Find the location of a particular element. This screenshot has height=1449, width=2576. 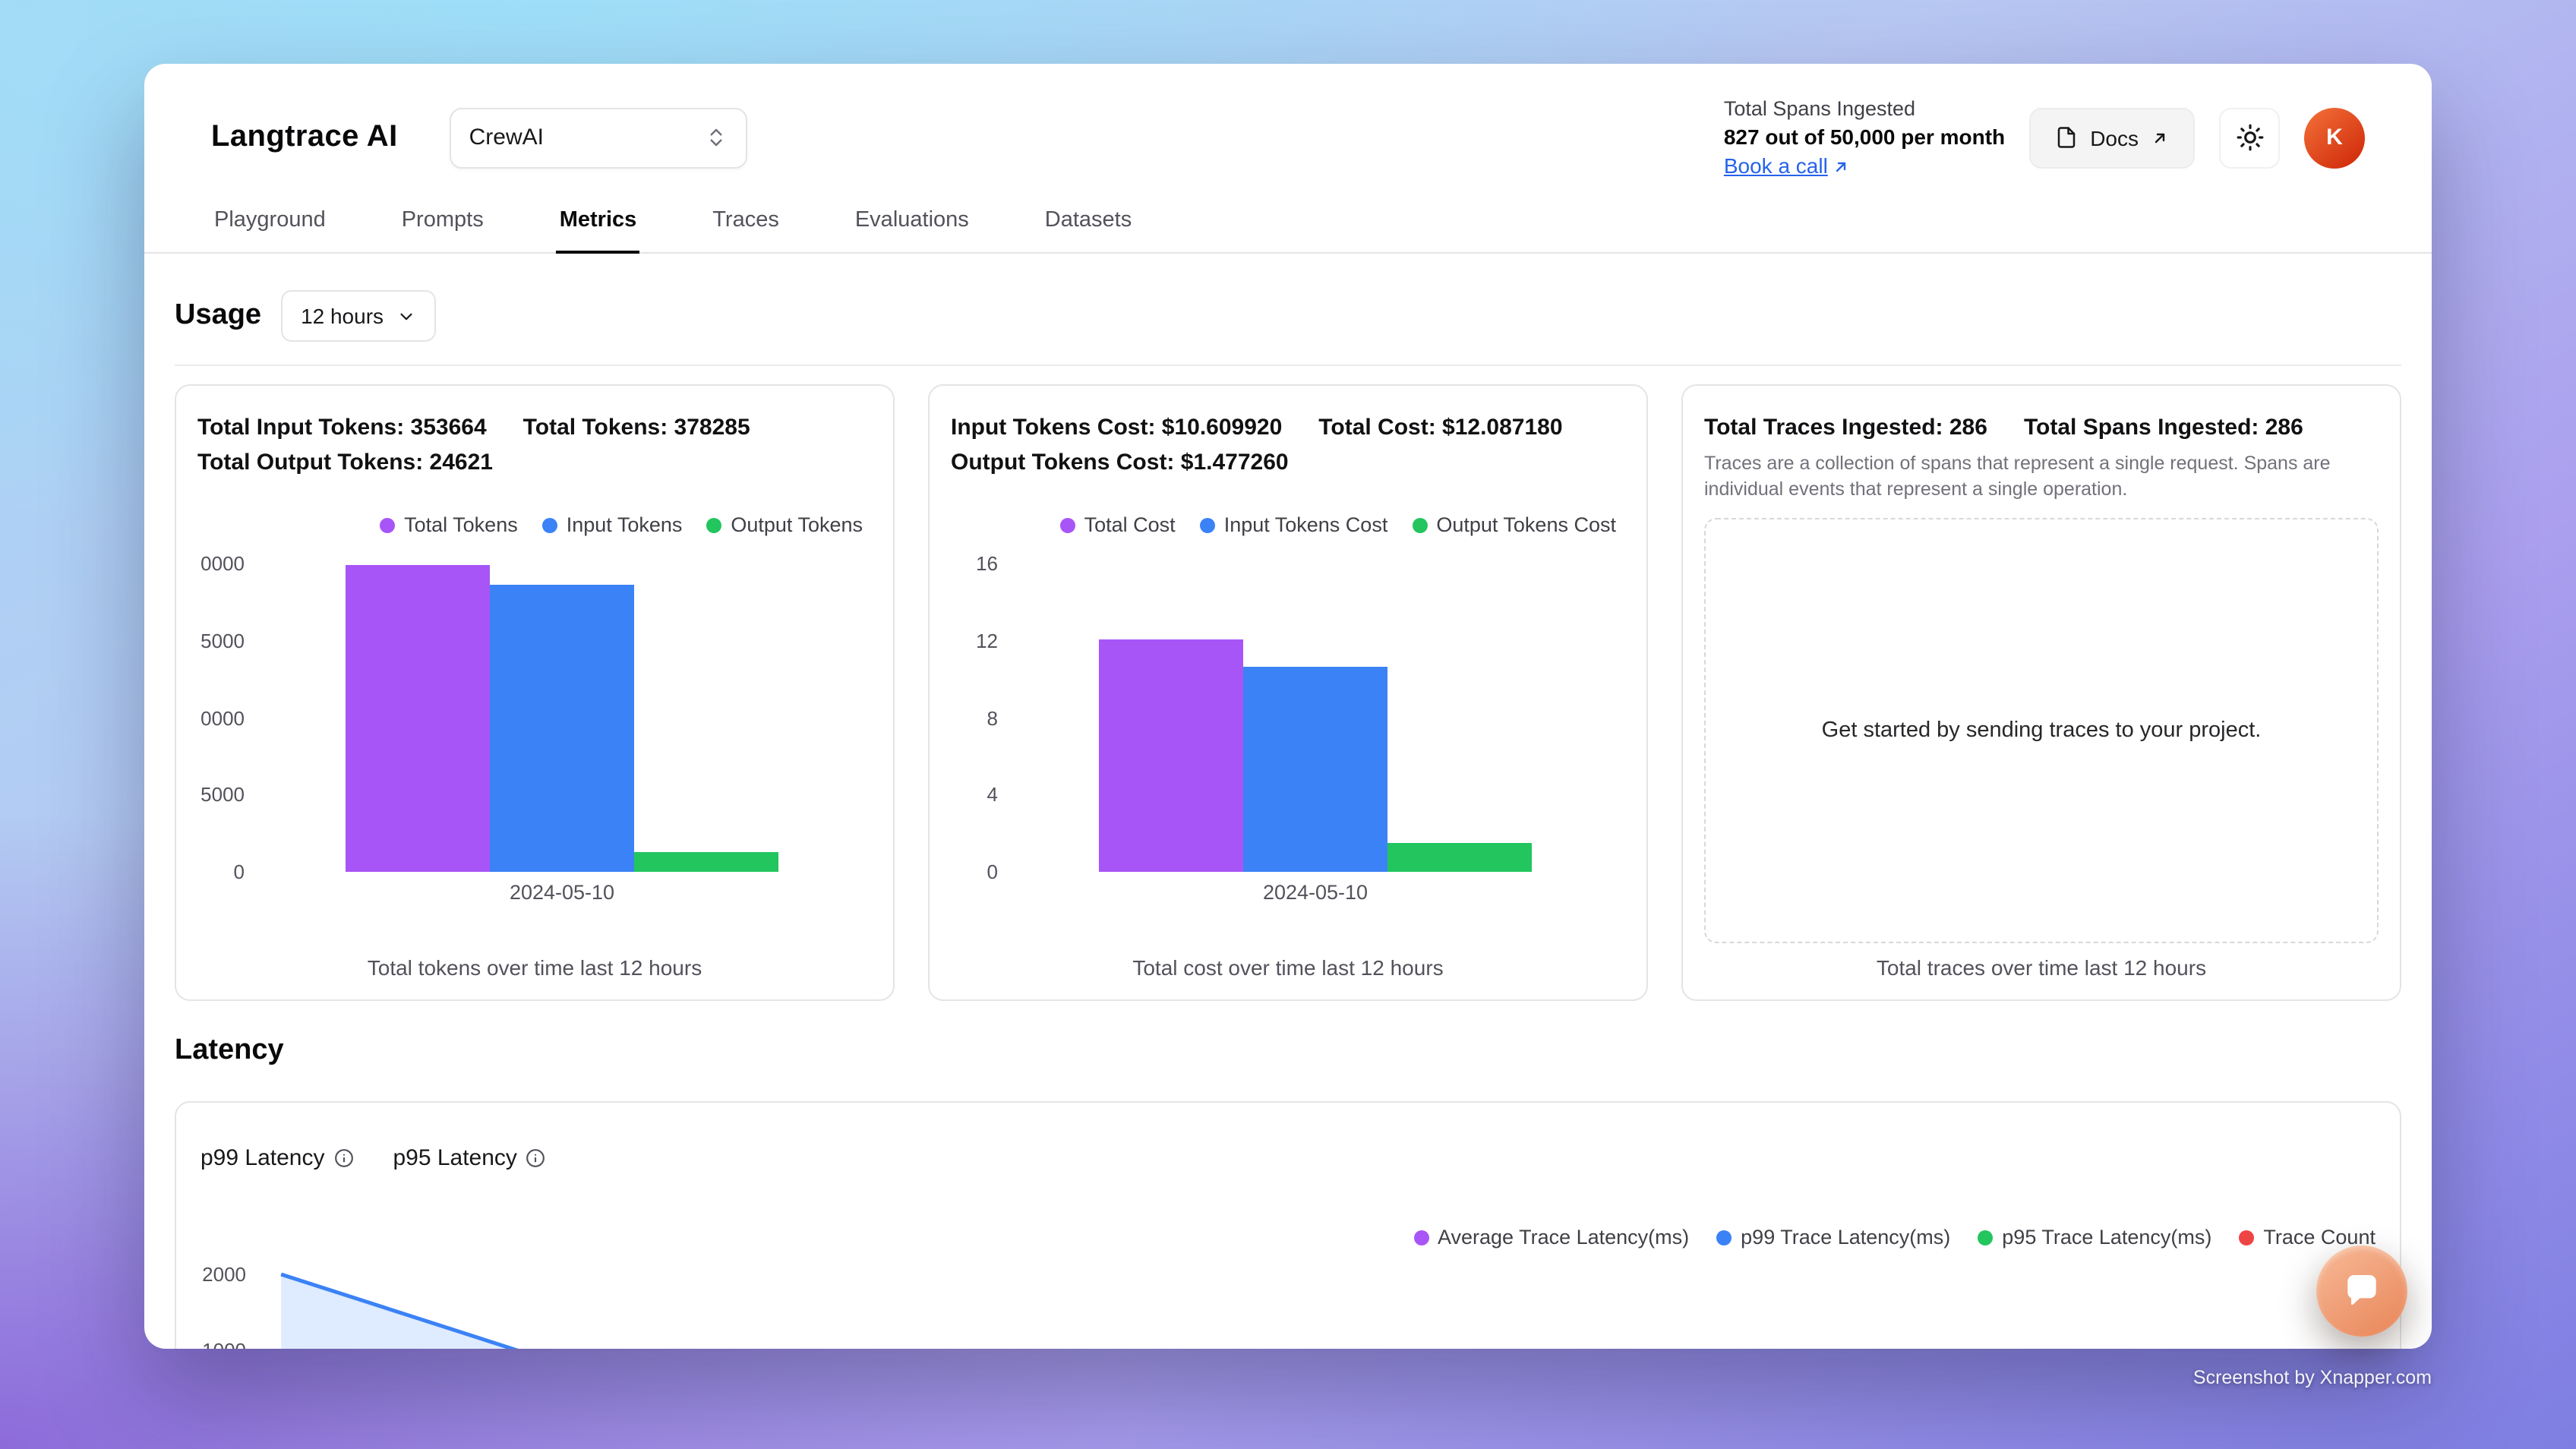

legend-item: Output Tokens is located at coordinates (784, 524).